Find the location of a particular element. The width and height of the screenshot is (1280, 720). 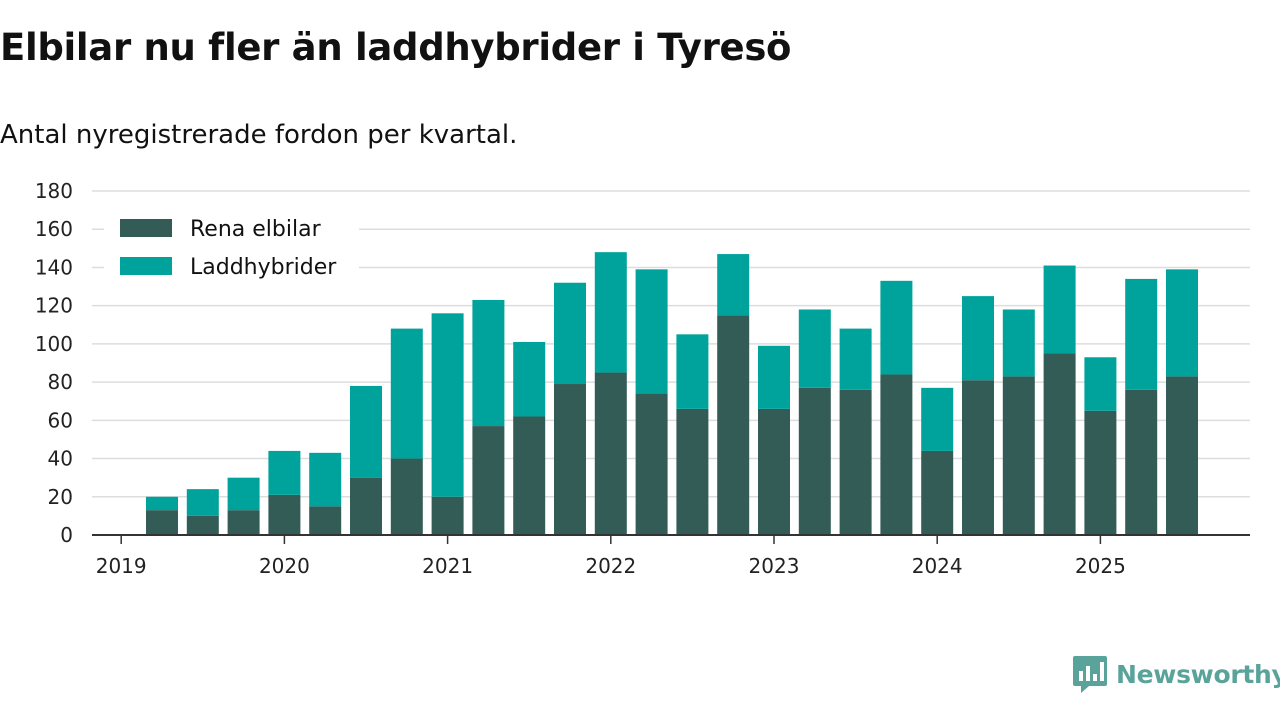

legend-item-laddhybrider: Laddhybrider is located at coordinates (263, 267).